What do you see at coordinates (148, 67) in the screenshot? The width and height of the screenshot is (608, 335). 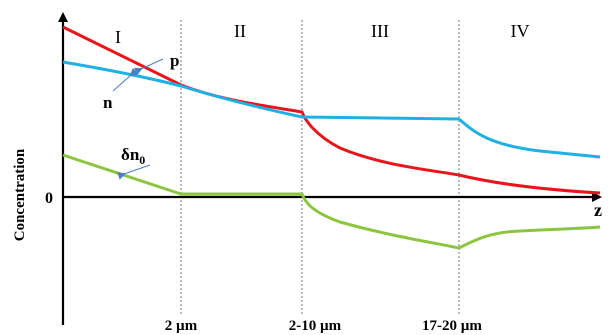 I see `pointer-p` at bounding box center [148, 67].